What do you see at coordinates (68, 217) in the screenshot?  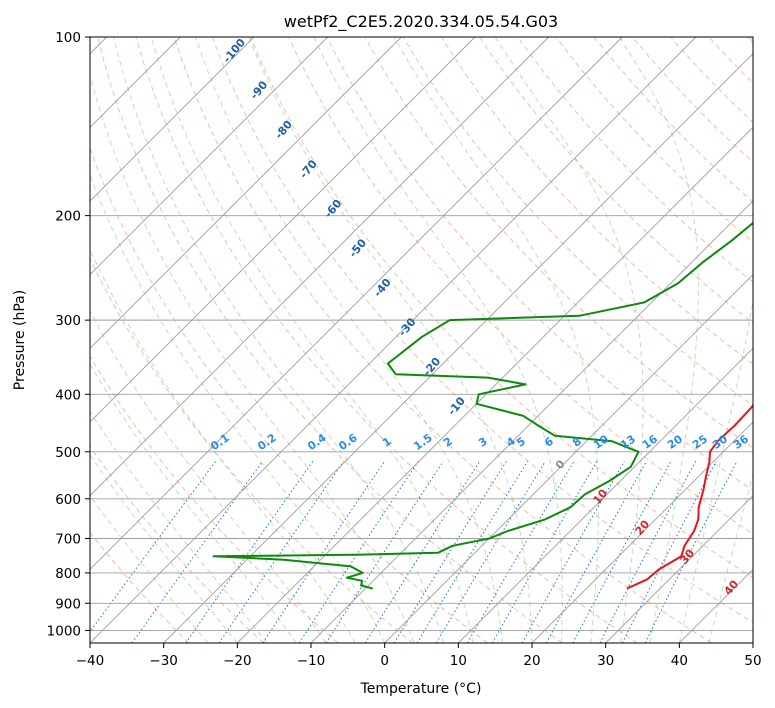 I see `y-tick-label: 200` at bounding box center [68, 217].